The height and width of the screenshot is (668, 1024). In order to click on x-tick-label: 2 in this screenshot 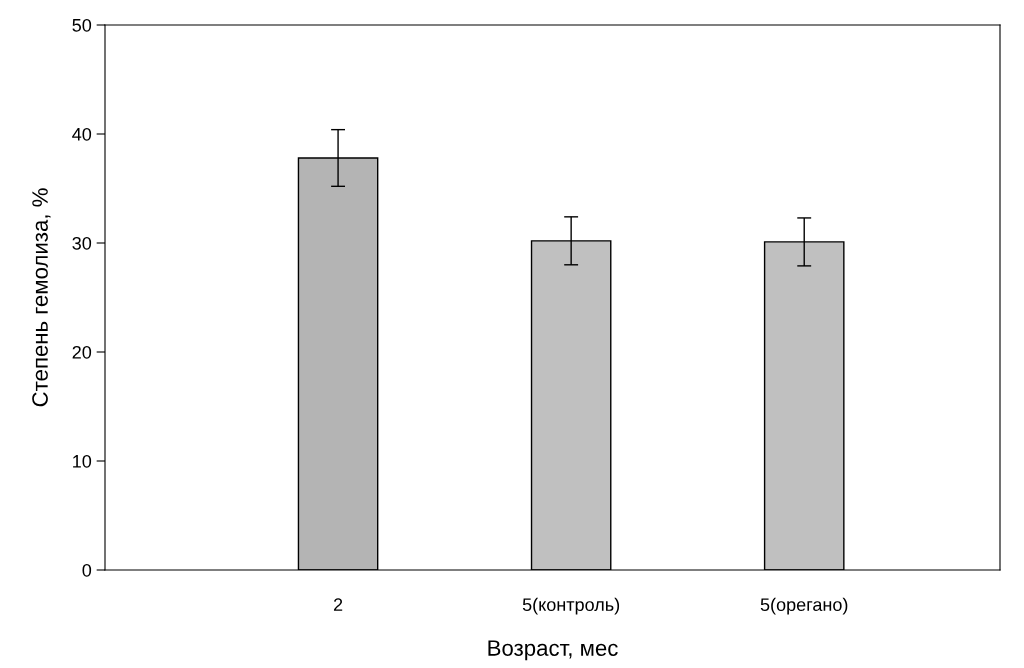, I will do `click(338, 604)`.